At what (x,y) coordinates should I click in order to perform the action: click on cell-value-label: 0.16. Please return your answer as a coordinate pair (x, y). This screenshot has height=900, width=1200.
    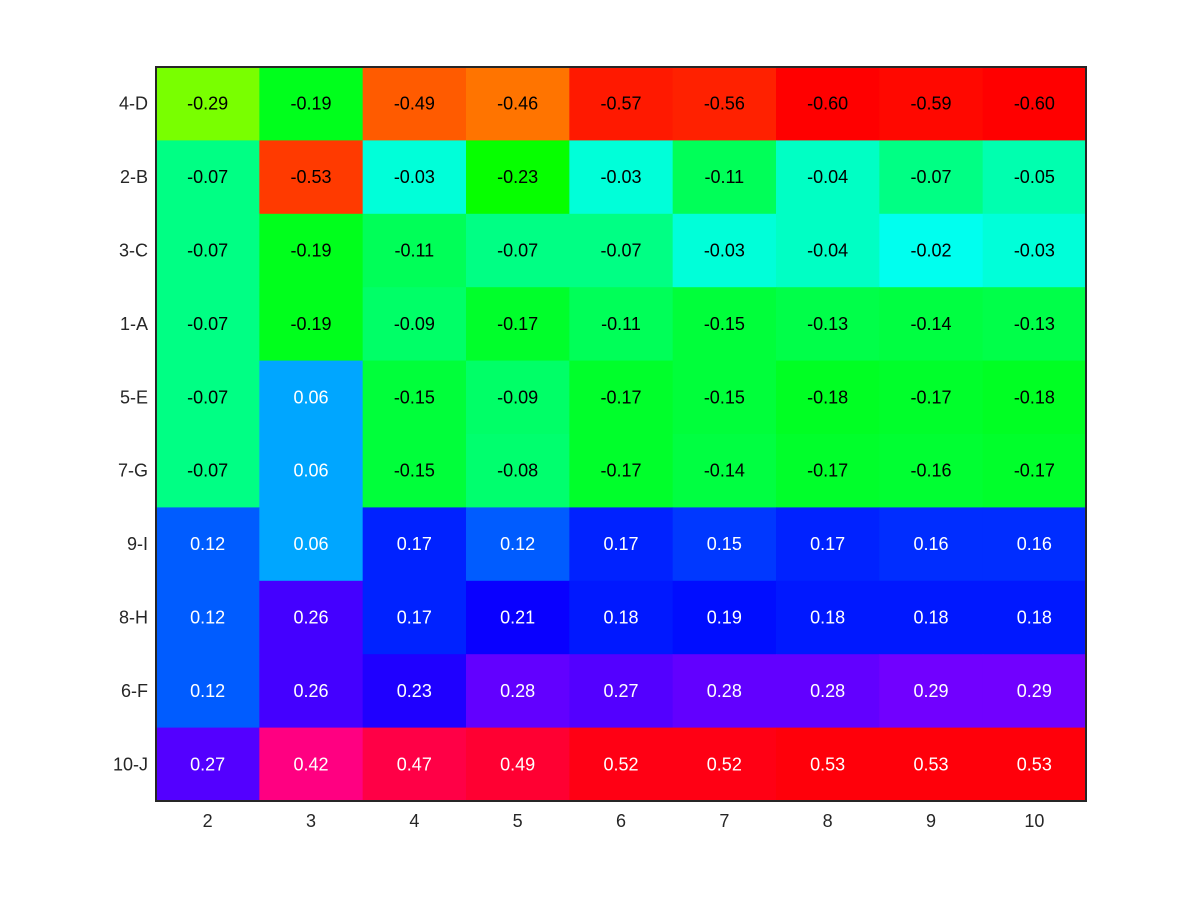
    Looking at the image, I should click on (1034, 544).